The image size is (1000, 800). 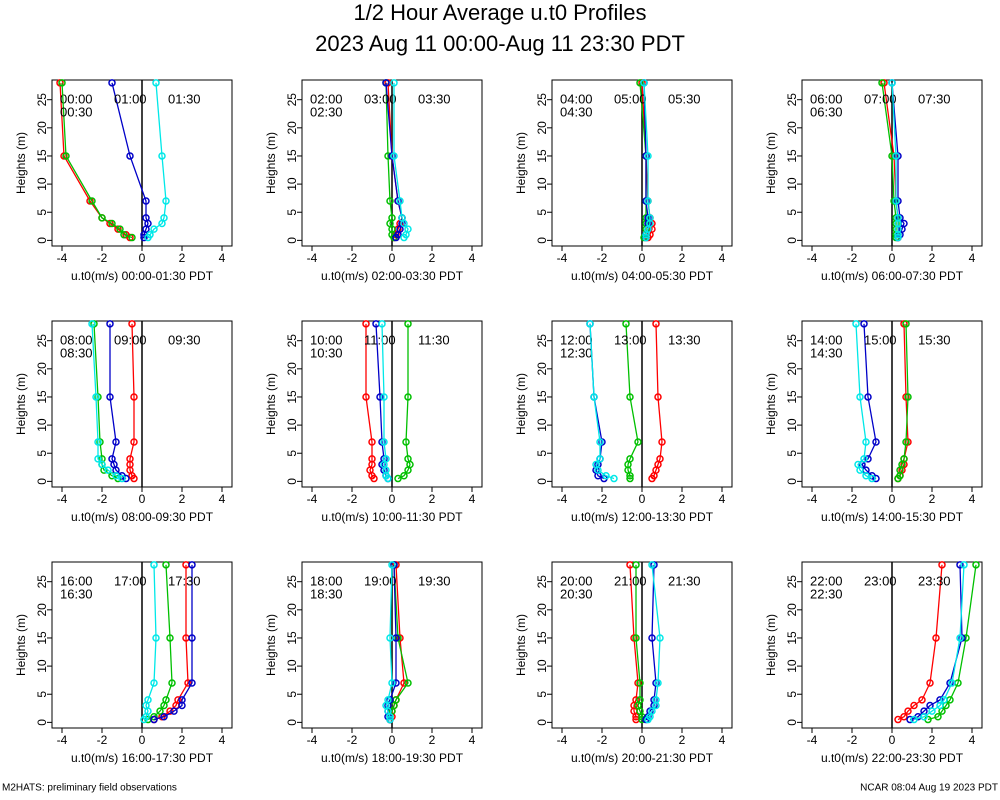 I want to click on legend-label: 17:30, so click(x=184, y=580).